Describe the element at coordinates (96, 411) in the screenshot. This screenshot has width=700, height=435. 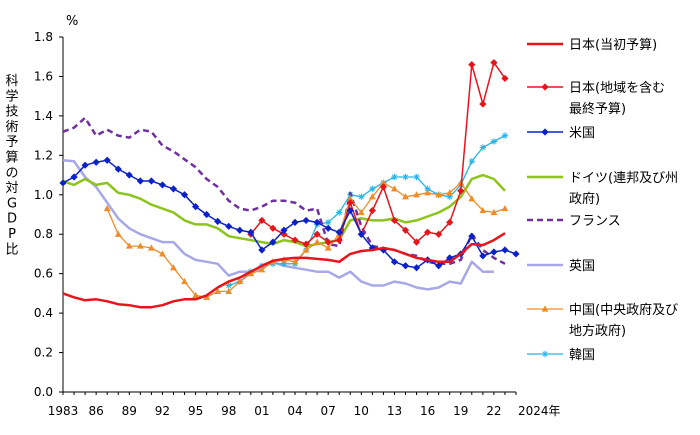
I see `x-tick-label: 86` at that location.